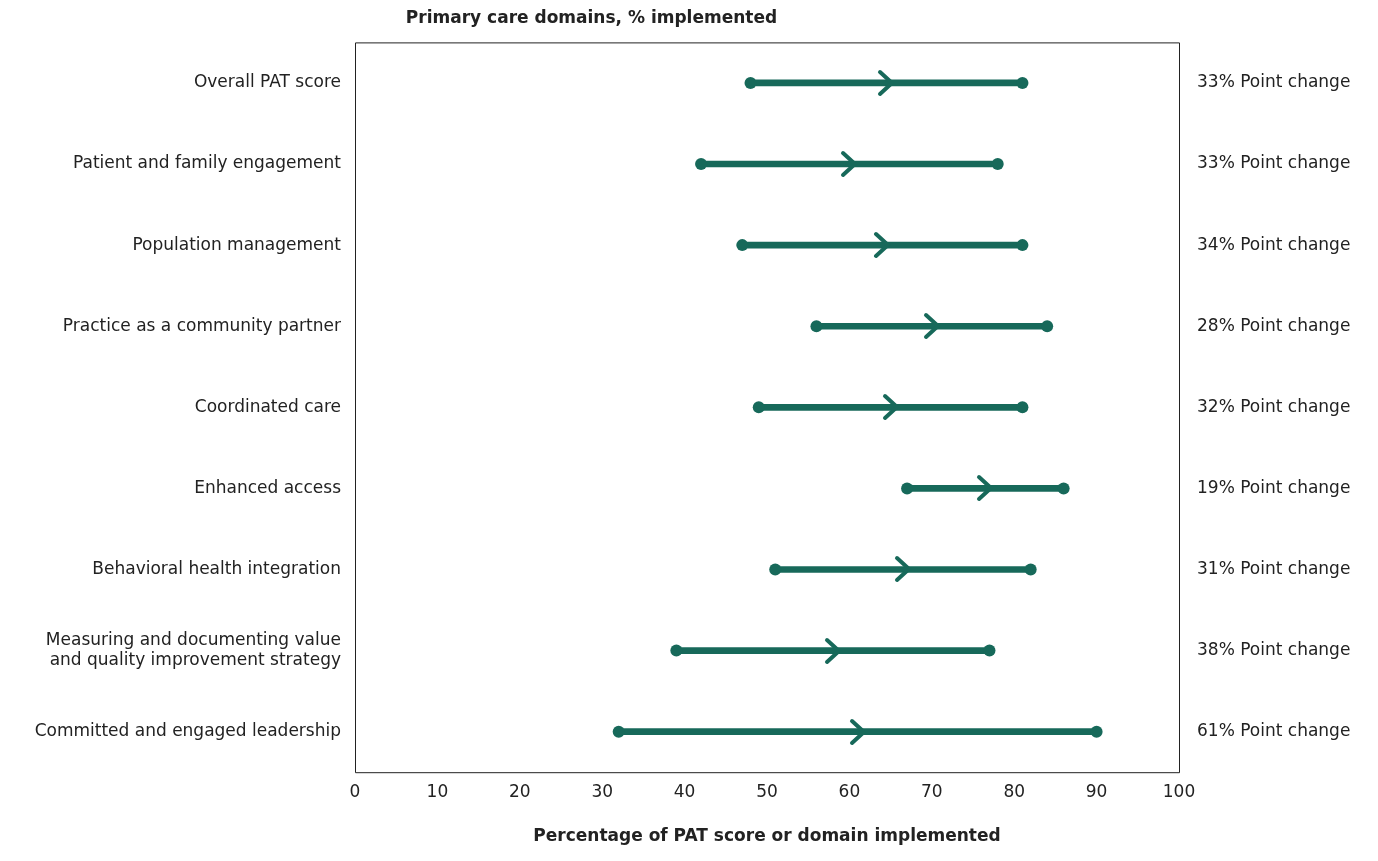  Describe the element at coordinates (931, 790) in the screenshot. I see `x-tick-label: 70` at that location.